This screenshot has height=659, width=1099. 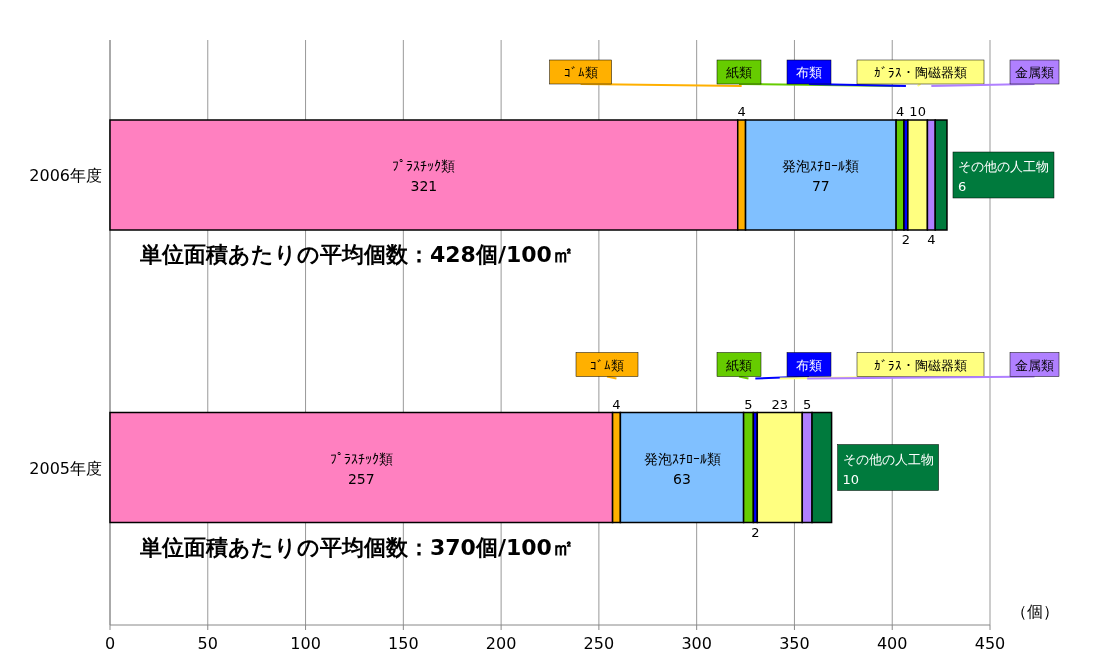 I want to click on series-label: ﾌﾟﾗｽﾁｯｸ類, so click(x=424, y=166).